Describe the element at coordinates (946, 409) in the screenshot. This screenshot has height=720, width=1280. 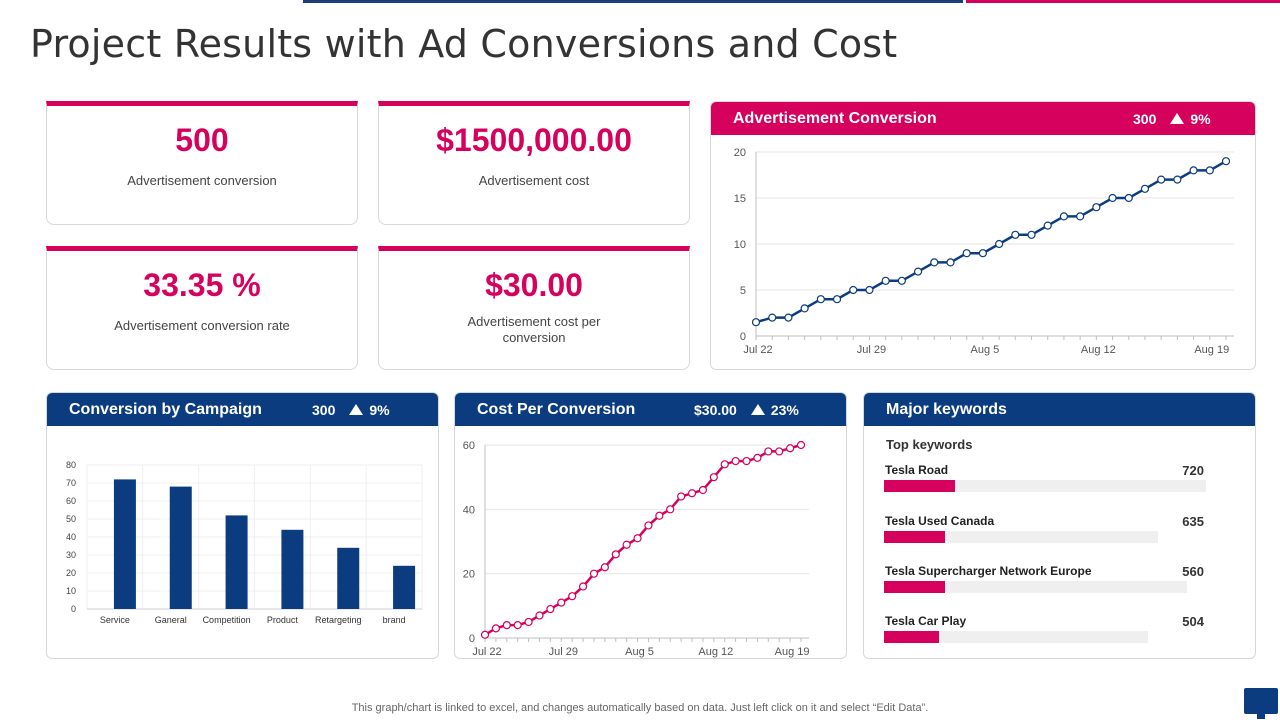
I see `panel-title: Major keywords` at that location.